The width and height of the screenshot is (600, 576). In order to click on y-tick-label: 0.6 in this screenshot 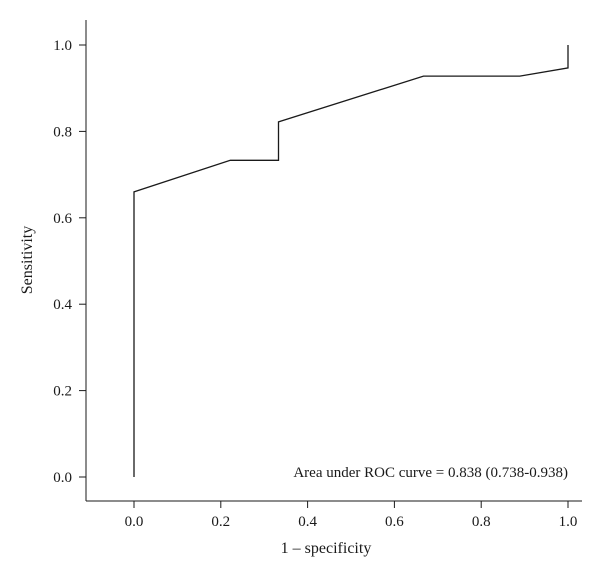, I will do `click(62, 219)`.